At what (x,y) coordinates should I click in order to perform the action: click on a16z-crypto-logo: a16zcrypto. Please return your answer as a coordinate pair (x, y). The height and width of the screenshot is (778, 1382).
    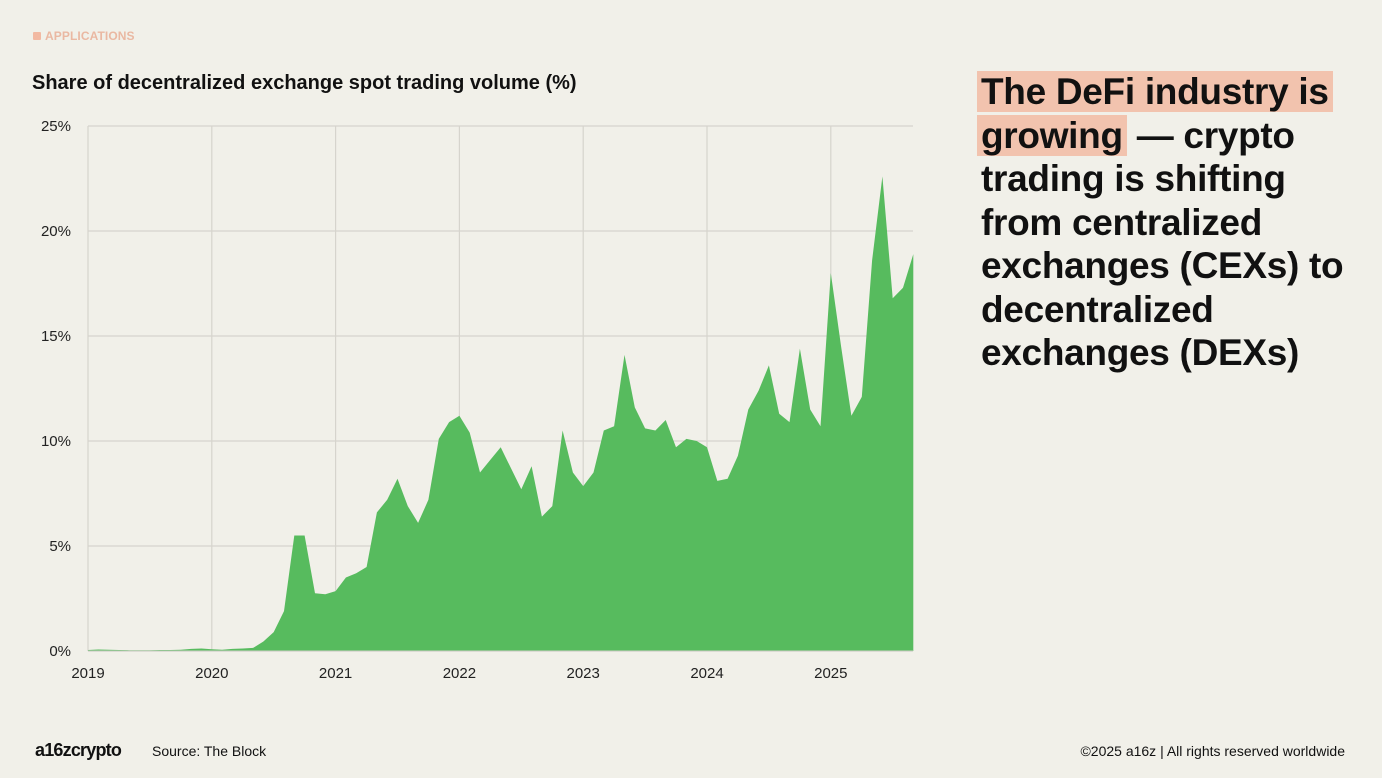
    Looking at the image, I should click on (78, 750).